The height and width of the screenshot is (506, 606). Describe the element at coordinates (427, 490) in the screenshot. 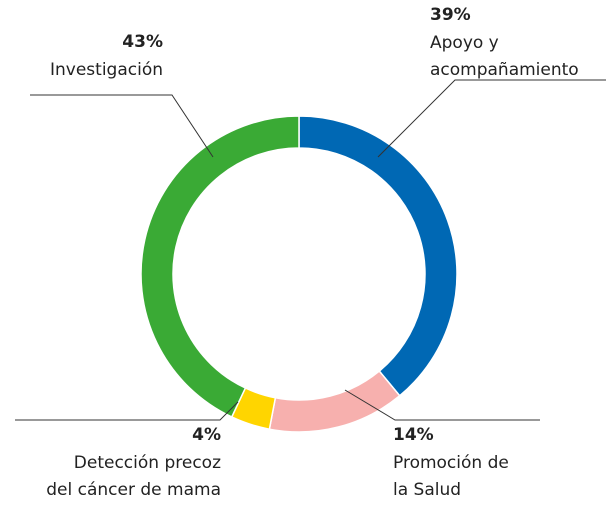

I see `label-line: la Salud` at that location.